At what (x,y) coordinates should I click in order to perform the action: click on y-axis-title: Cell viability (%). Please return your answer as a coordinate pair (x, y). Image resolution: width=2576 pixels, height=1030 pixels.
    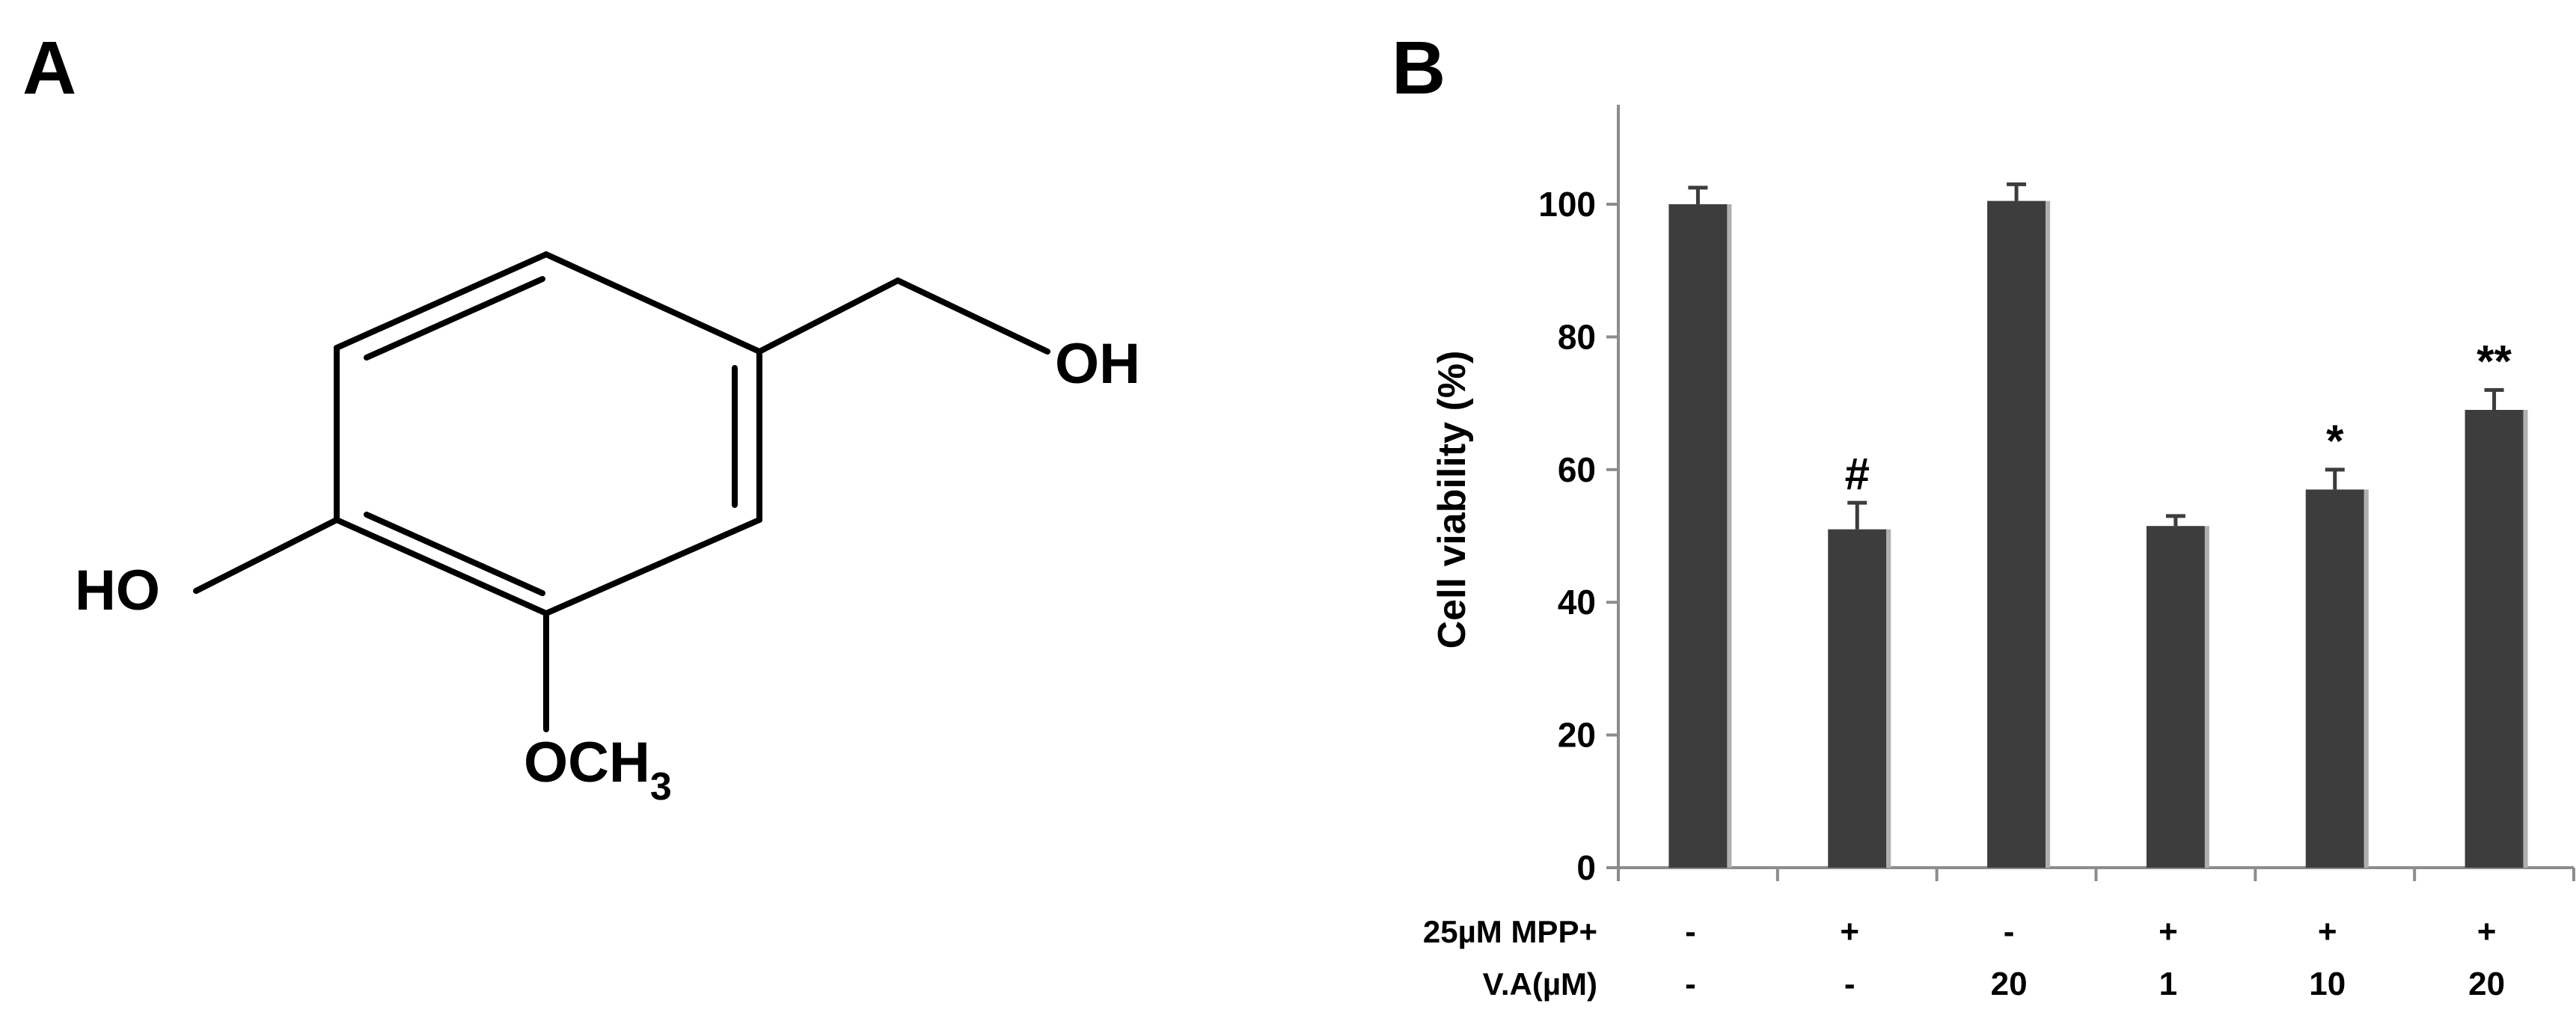
    Looking at the image, I should click on (1453, 500).